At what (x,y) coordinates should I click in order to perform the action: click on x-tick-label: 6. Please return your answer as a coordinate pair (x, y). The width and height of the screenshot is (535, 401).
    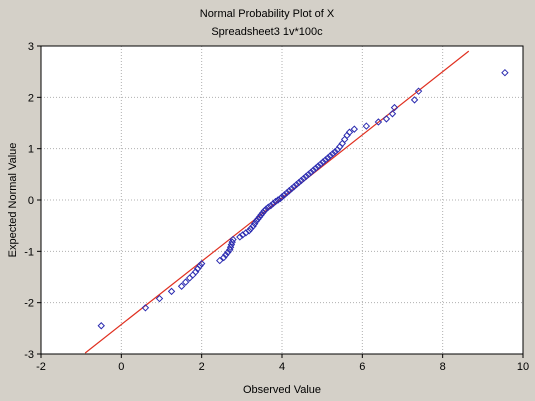
    Looking at the image, I should click on (362, 367).